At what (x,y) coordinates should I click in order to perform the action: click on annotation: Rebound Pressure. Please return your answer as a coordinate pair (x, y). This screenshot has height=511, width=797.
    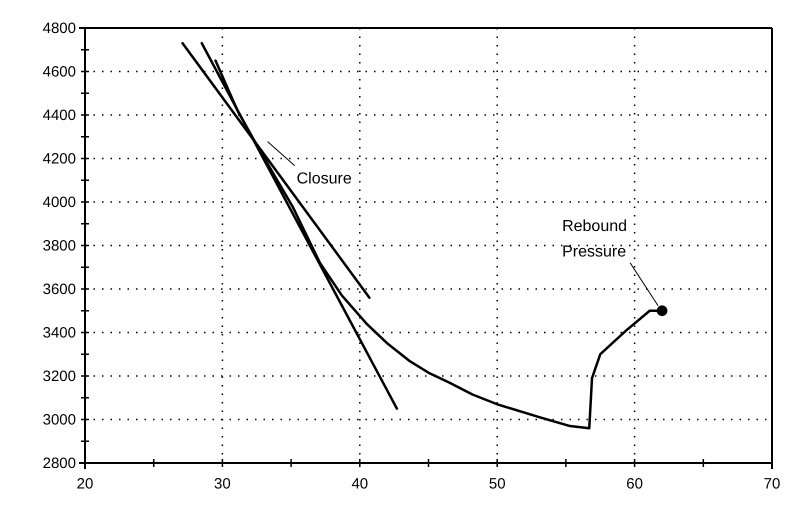
    Looking at the image, I should click on (595, 239).